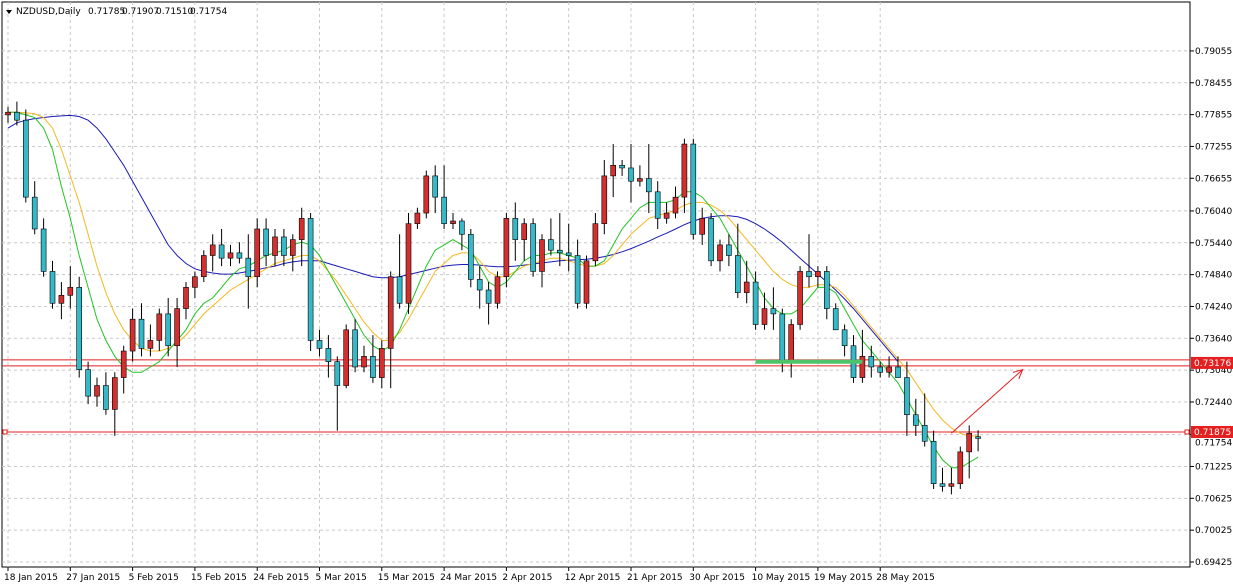 This screenshot has width=1233, height=585. I want to click on x-tick-label: 2 Apr 2015, so click(527, 578).